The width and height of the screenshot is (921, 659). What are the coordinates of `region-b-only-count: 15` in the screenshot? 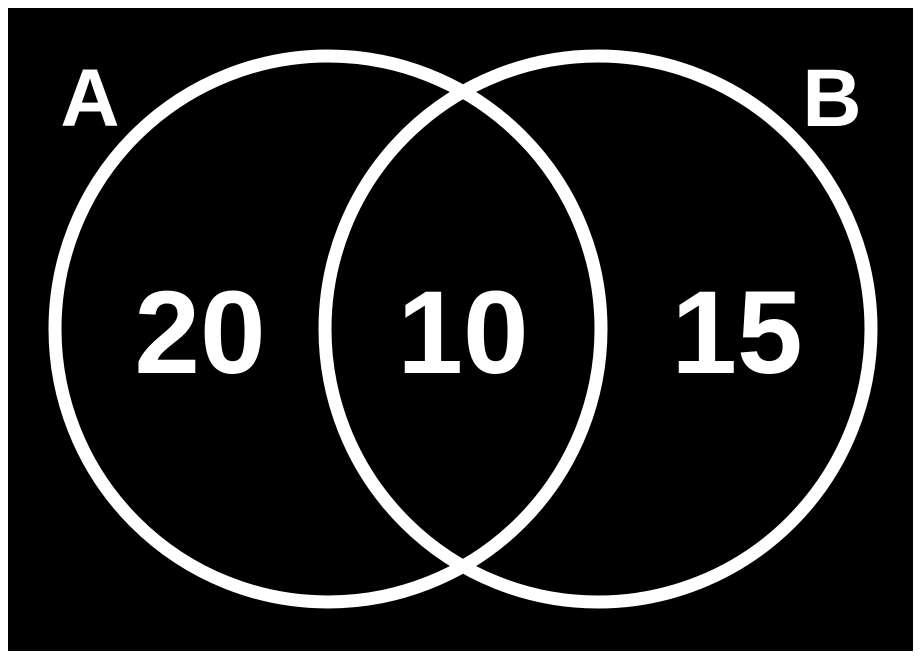 It's located at (736, 333).